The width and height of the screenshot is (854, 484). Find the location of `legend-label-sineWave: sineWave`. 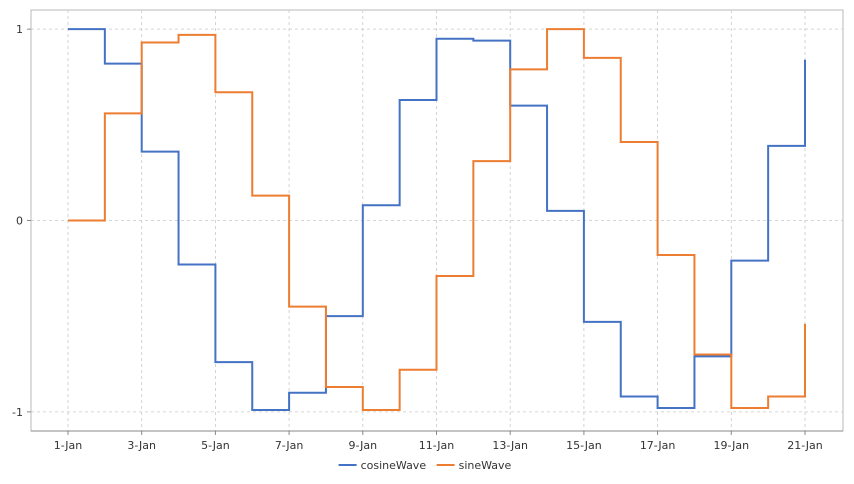

legend-label-sineWave: sineWave is located at coordinates (485, 465).